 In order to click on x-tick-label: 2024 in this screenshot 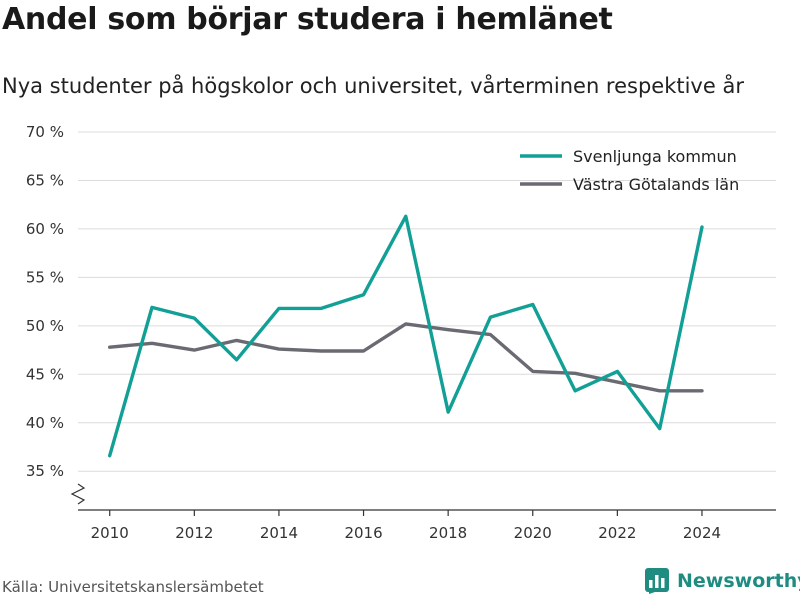, I will do `click(702, 533)`.